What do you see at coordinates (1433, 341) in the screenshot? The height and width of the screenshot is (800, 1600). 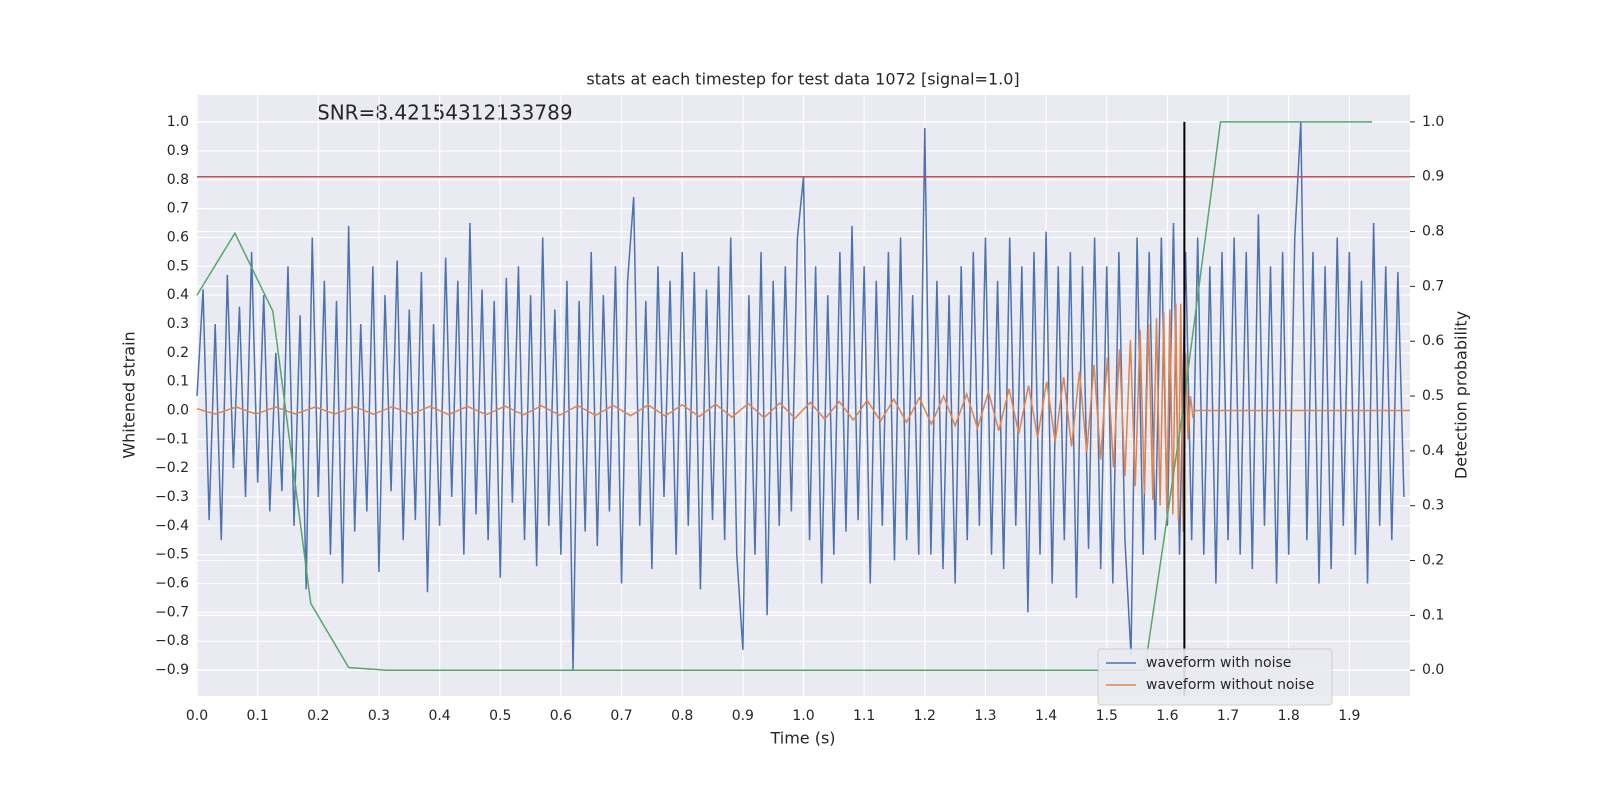 I see `y2-tick-label: 0.6` at bounding box center [1433, 341].